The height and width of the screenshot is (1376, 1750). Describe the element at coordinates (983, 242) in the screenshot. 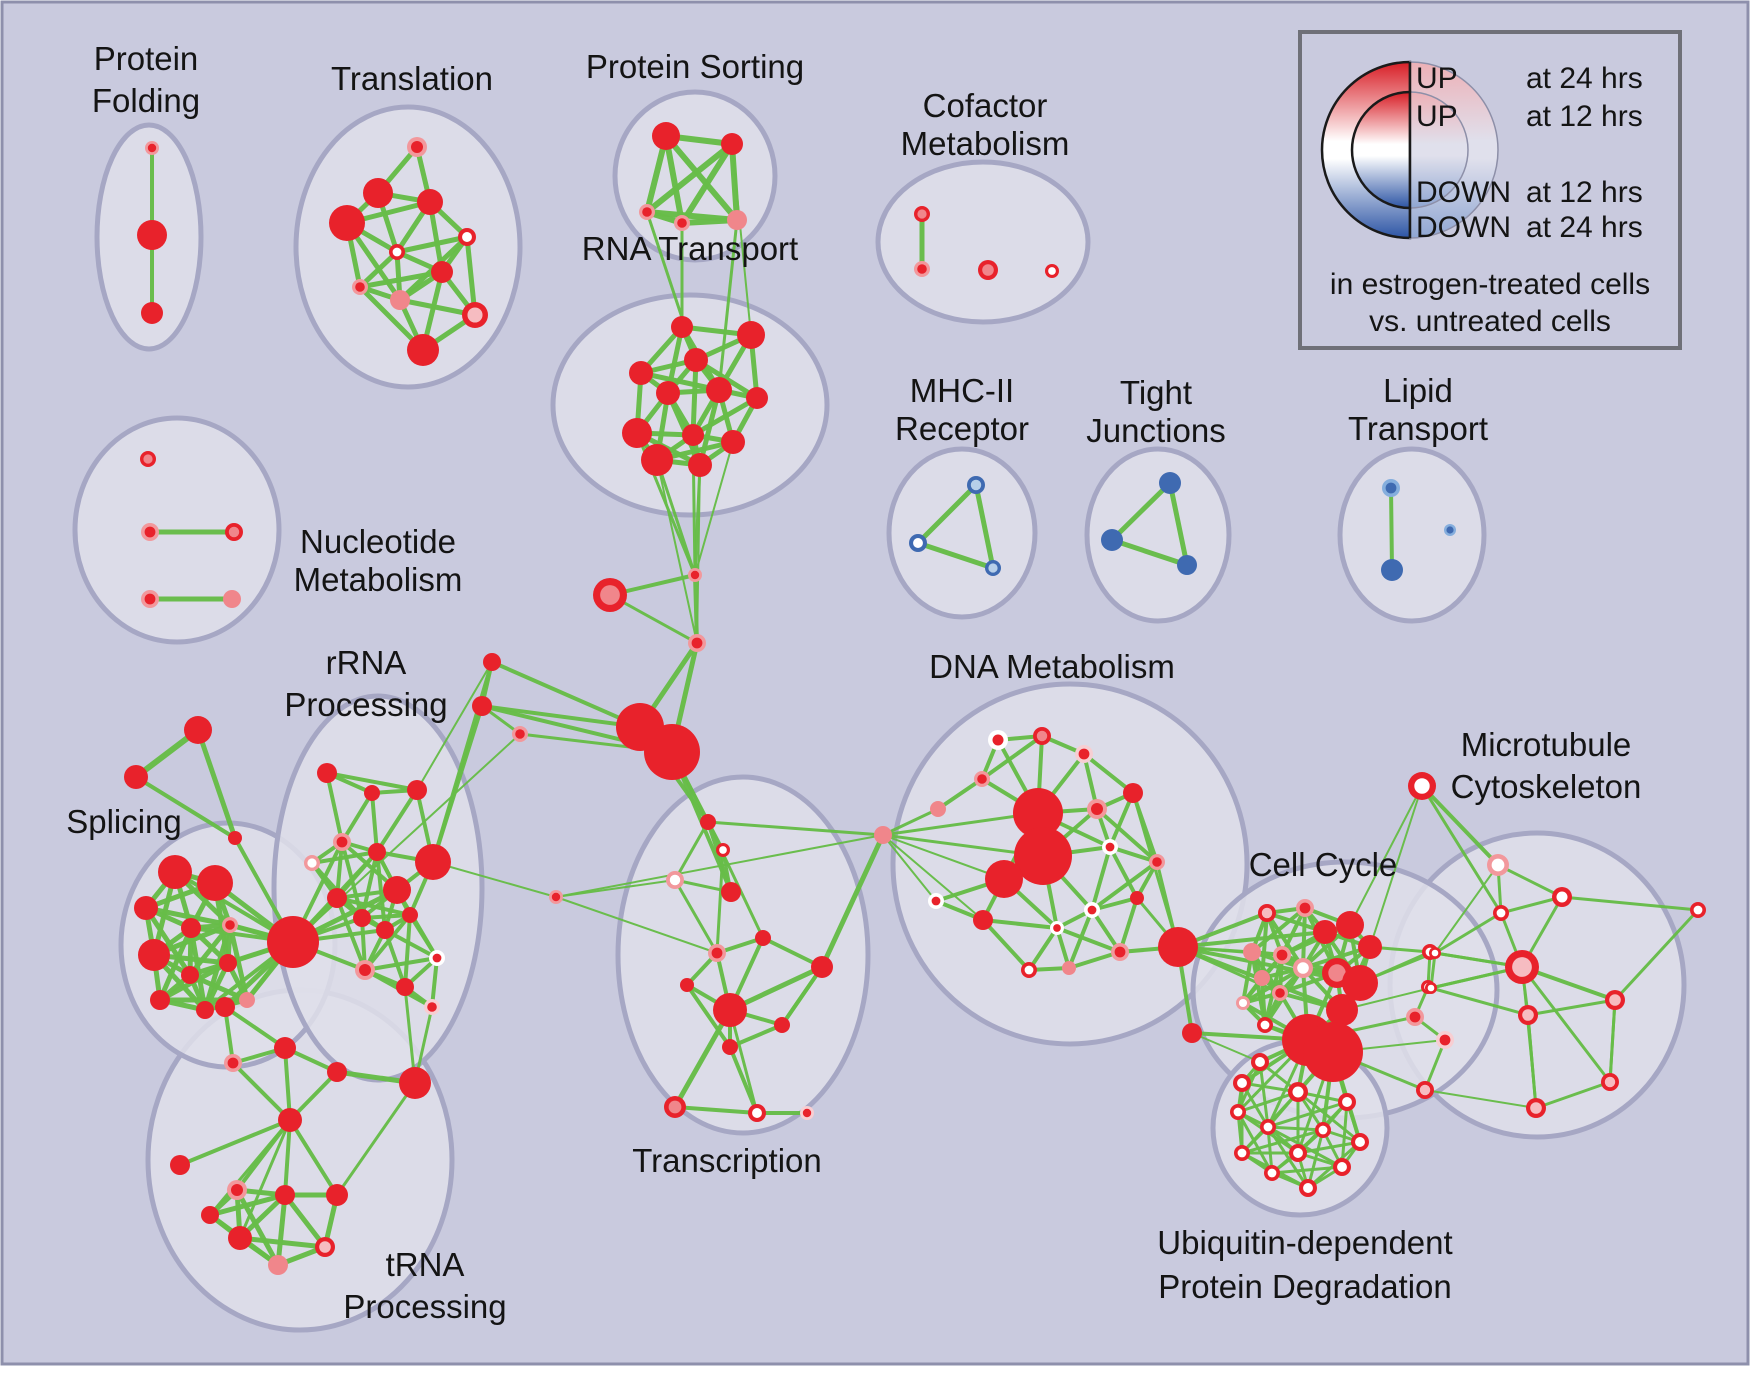

I see `cluster-ellipse-cofactor-metabolism` at that location.